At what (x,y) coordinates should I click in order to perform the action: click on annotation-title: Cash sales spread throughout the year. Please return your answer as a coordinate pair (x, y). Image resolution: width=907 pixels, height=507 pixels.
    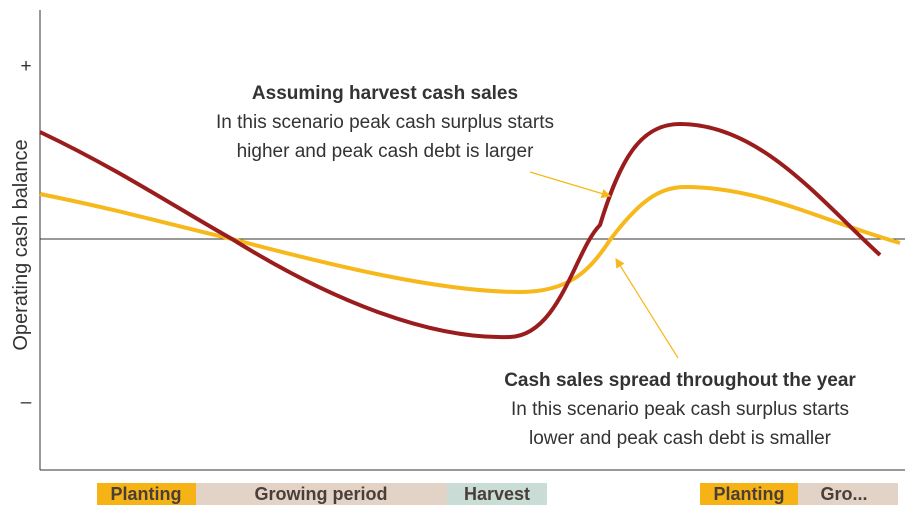
    Looking at the image, I should click on (680, 380).